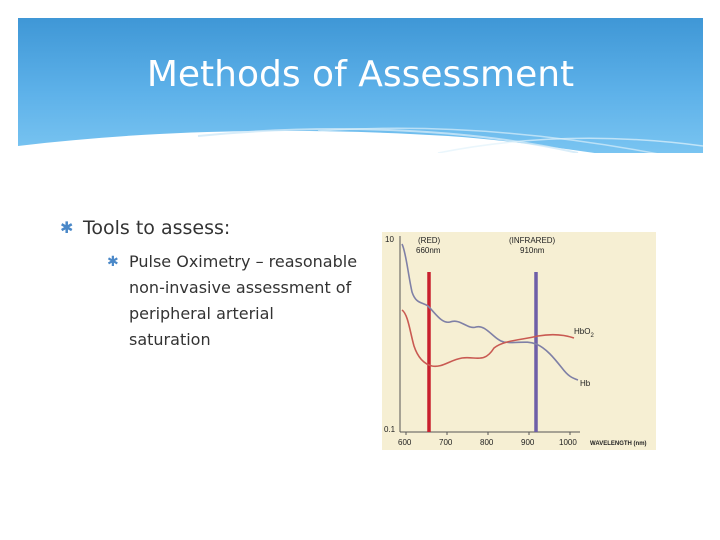 The image size is (720, 540). Describe the element at coordinates (360, 74) in the screenshot. I see `page-title: Methods of Assessment` at that location.